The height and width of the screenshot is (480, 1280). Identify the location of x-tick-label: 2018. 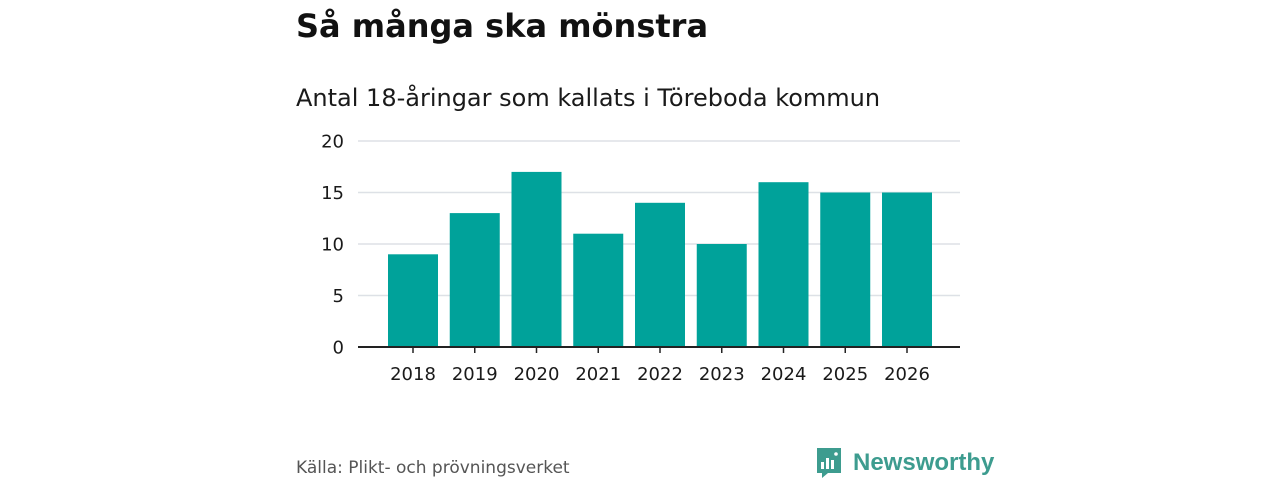
(413, 374).